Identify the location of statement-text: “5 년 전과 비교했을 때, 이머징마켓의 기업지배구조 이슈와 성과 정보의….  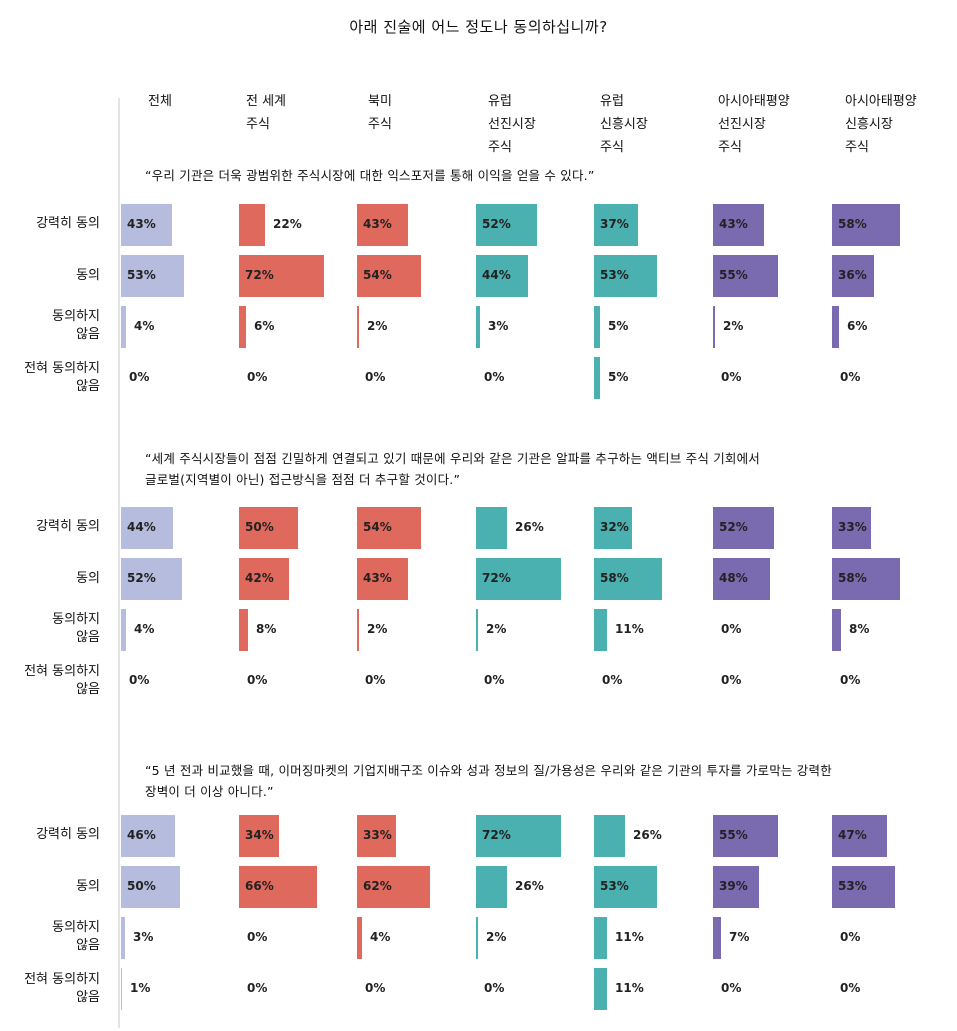
(488, 781).